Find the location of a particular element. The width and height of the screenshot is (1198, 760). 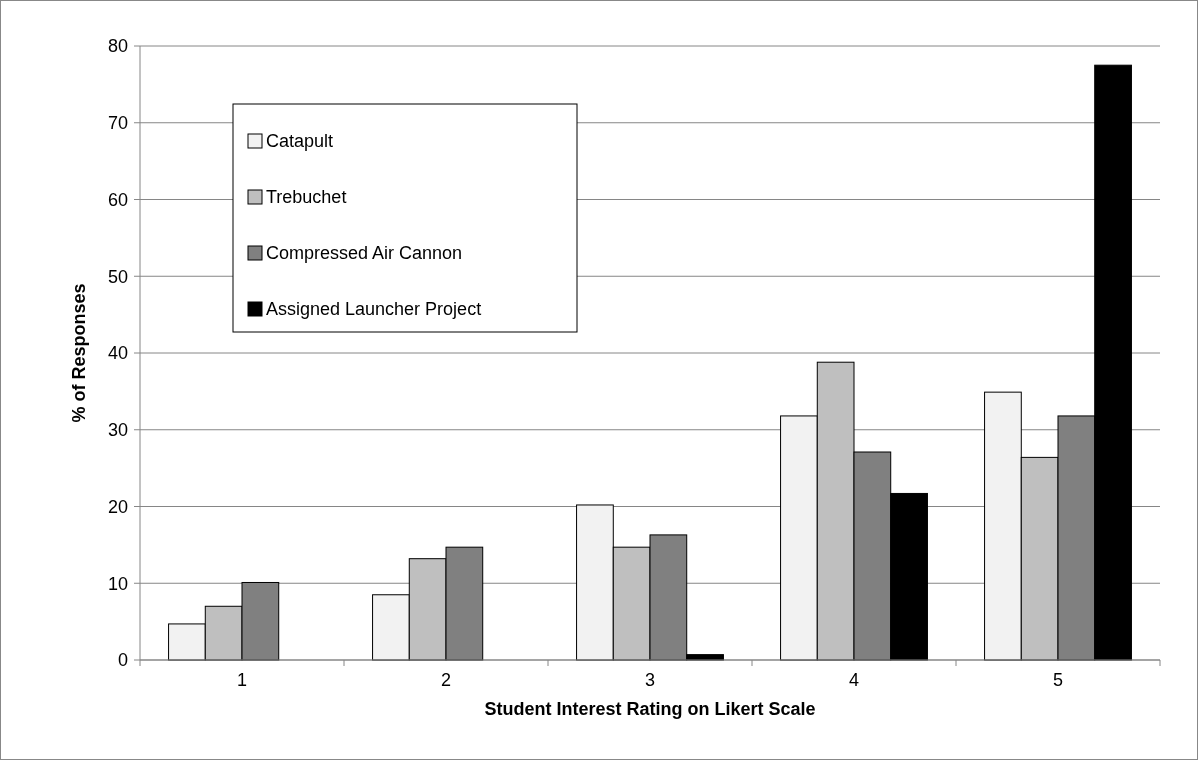

x-tick-label: 2 is located at coordinates (446, 680).